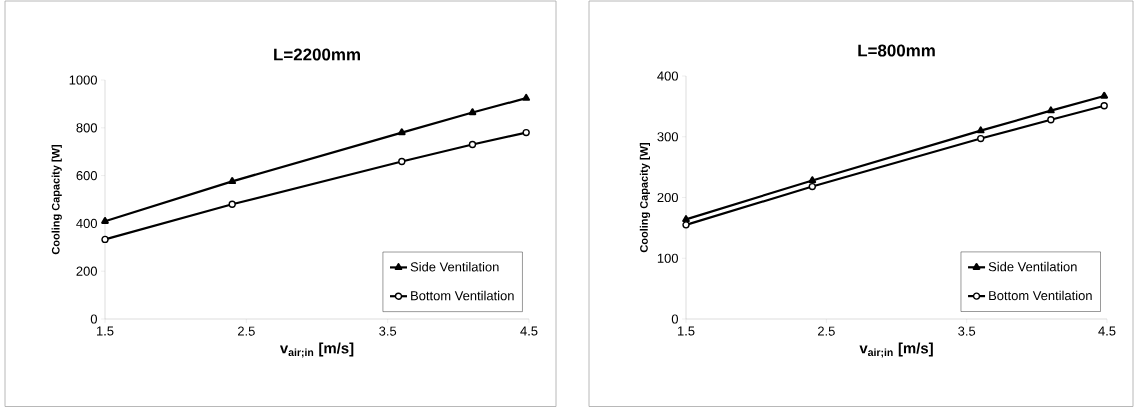 This screenshot has width=1134, height=407. Describe the element at coordinates (83, 80) in the screenshot. I see `y-tick-label: 1000` at that location.